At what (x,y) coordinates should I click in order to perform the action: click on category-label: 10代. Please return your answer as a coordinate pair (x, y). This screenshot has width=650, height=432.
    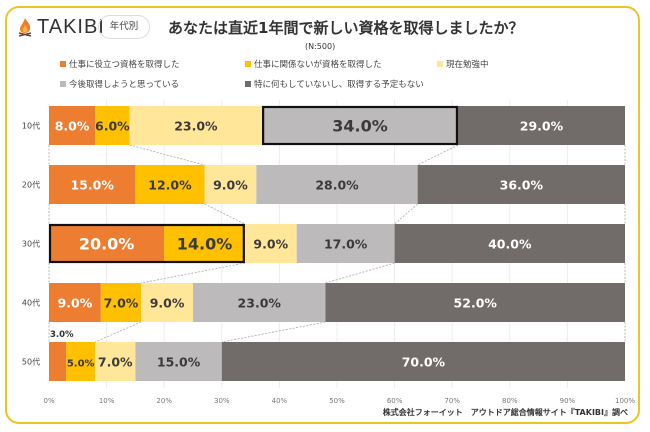
    Looking at the image, I should click on (31, 126).